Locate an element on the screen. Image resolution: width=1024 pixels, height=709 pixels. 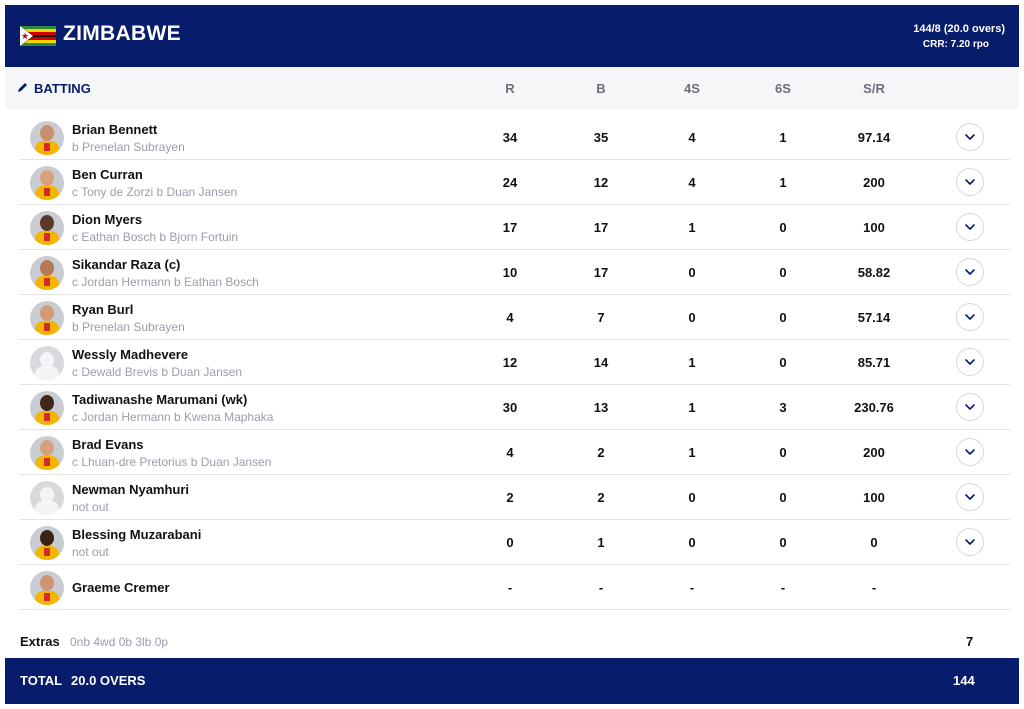
fours-cell: - is located at coordinates (692, 587).